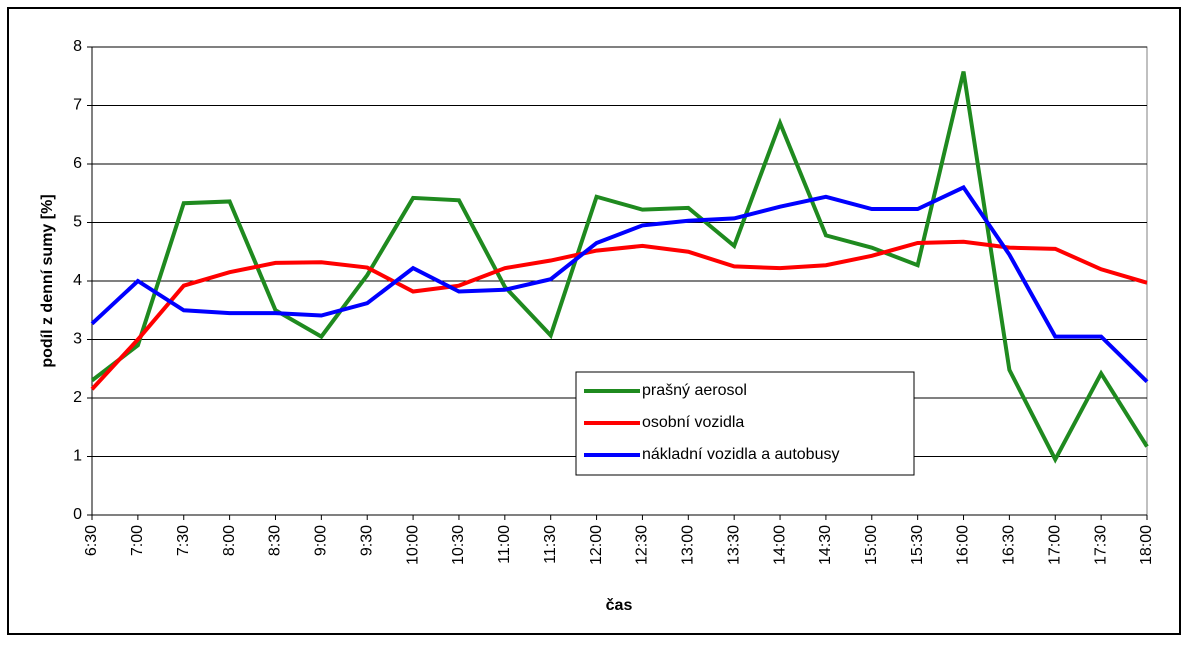  Describe the element at coordinates (77, 397) in the screenshot. I see `y-tick-label: 2` at that location.